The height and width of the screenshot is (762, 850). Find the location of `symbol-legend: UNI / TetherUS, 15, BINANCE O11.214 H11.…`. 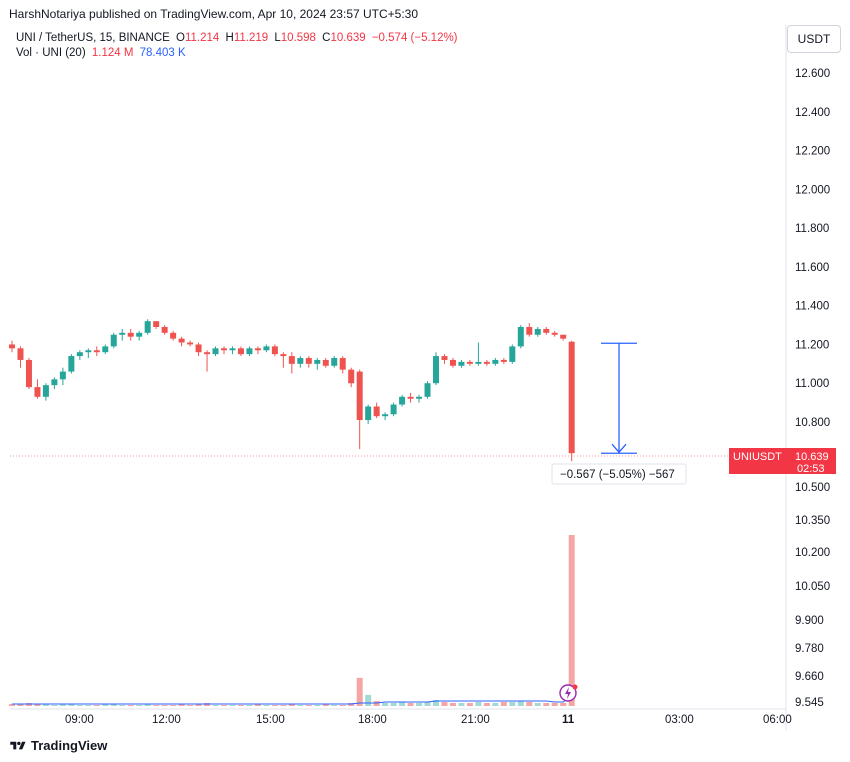

symbol-legend: UNI / TetherUS, 15, BINANCE O11.214 H11.… is located at coordinates (238, 38).